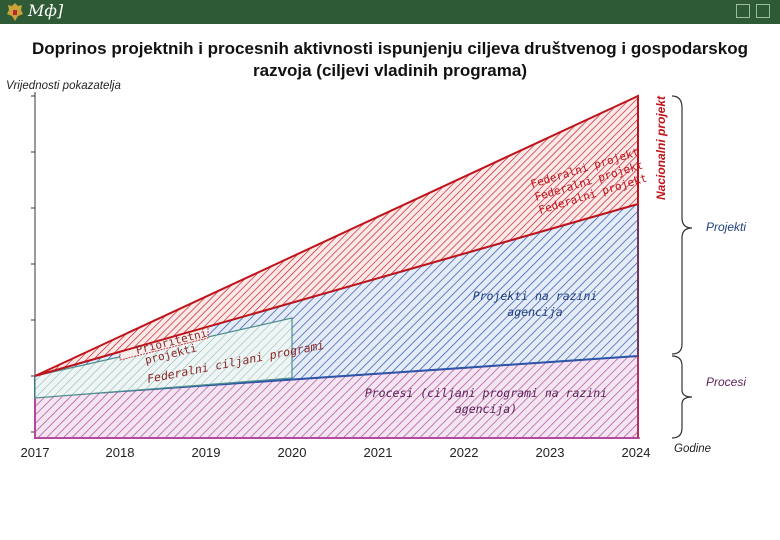 This screenshot has height=540, width=780. What do you see at coordinates (120, 452) in the screenshot?
I see `year-label: 2018` at bounding box center [120, 452].